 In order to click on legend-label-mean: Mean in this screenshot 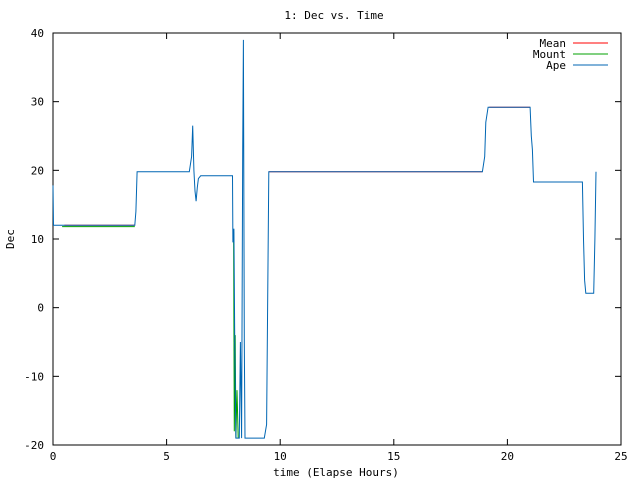, I will do `click(553, 43)`.